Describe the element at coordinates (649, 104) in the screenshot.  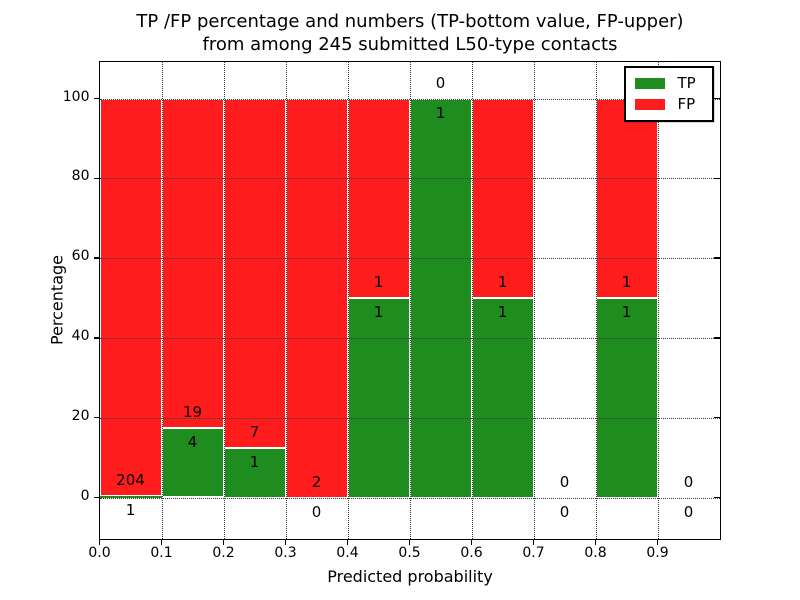
I see `fp-swatch-icon` at that location.